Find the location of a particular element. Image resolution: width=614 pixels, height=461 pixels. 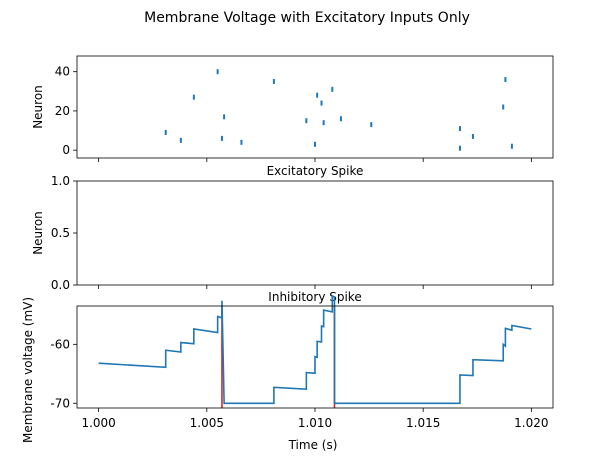

excitatory-y-tick-label: 1.0 is located at coordinates (60, 181).